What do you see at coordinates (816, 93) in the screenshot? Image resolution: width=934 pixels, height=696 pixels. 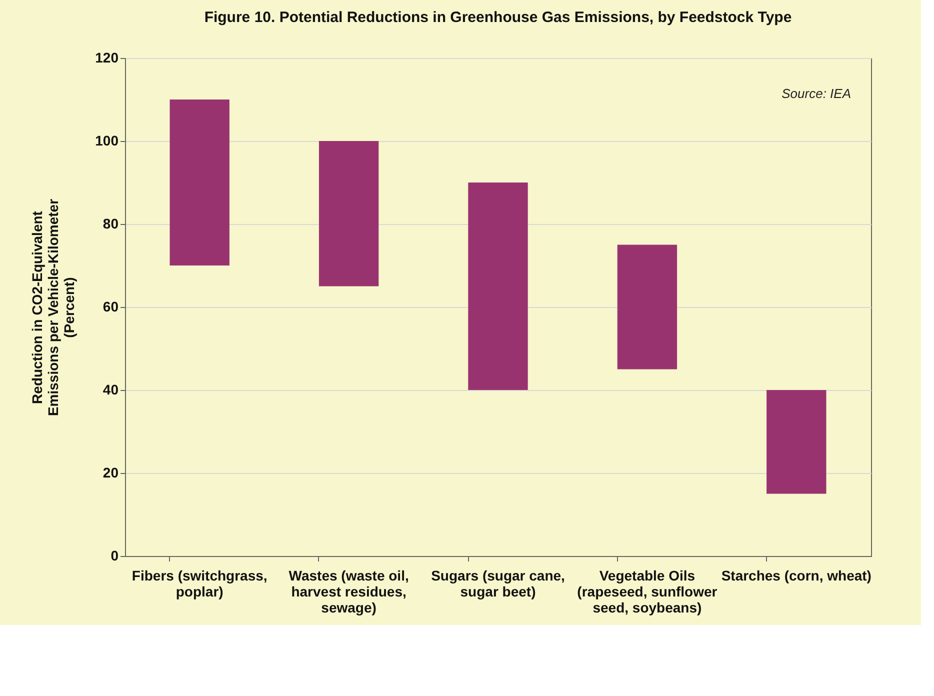 I see `annotation: Source: IEA` at bounding box center [816, 93].